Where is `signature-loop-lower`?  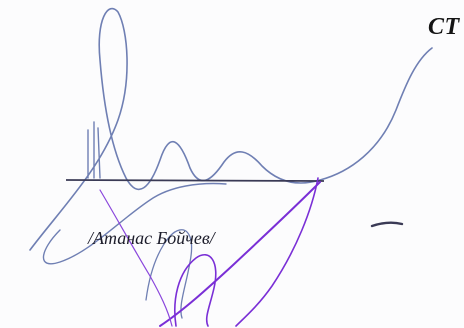 signature-loop-lower is located at coordinates (134, 223).